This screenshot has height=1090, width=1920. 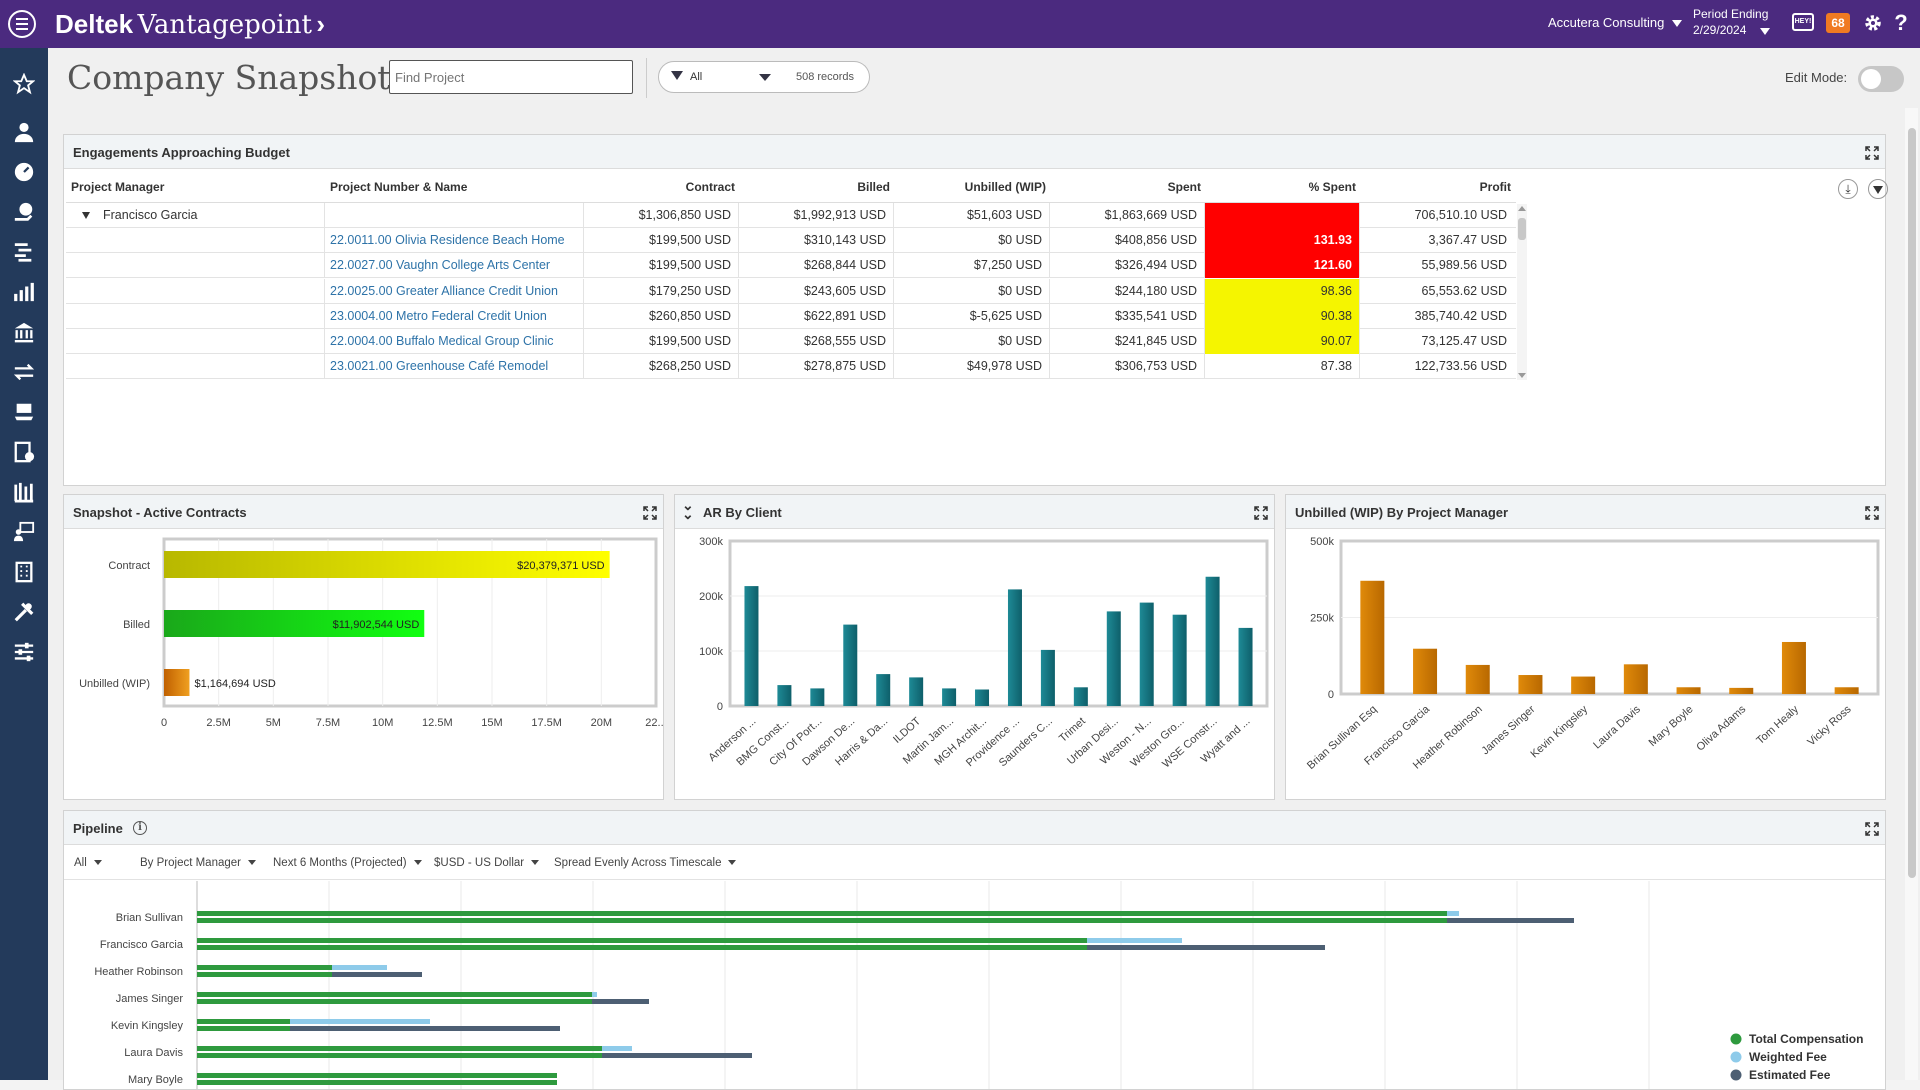 What do you see at coordinates (198, 863) in the screenshot?
I see `pipeline-filter-group: By Project Manager` at bounding box center [198, 863].